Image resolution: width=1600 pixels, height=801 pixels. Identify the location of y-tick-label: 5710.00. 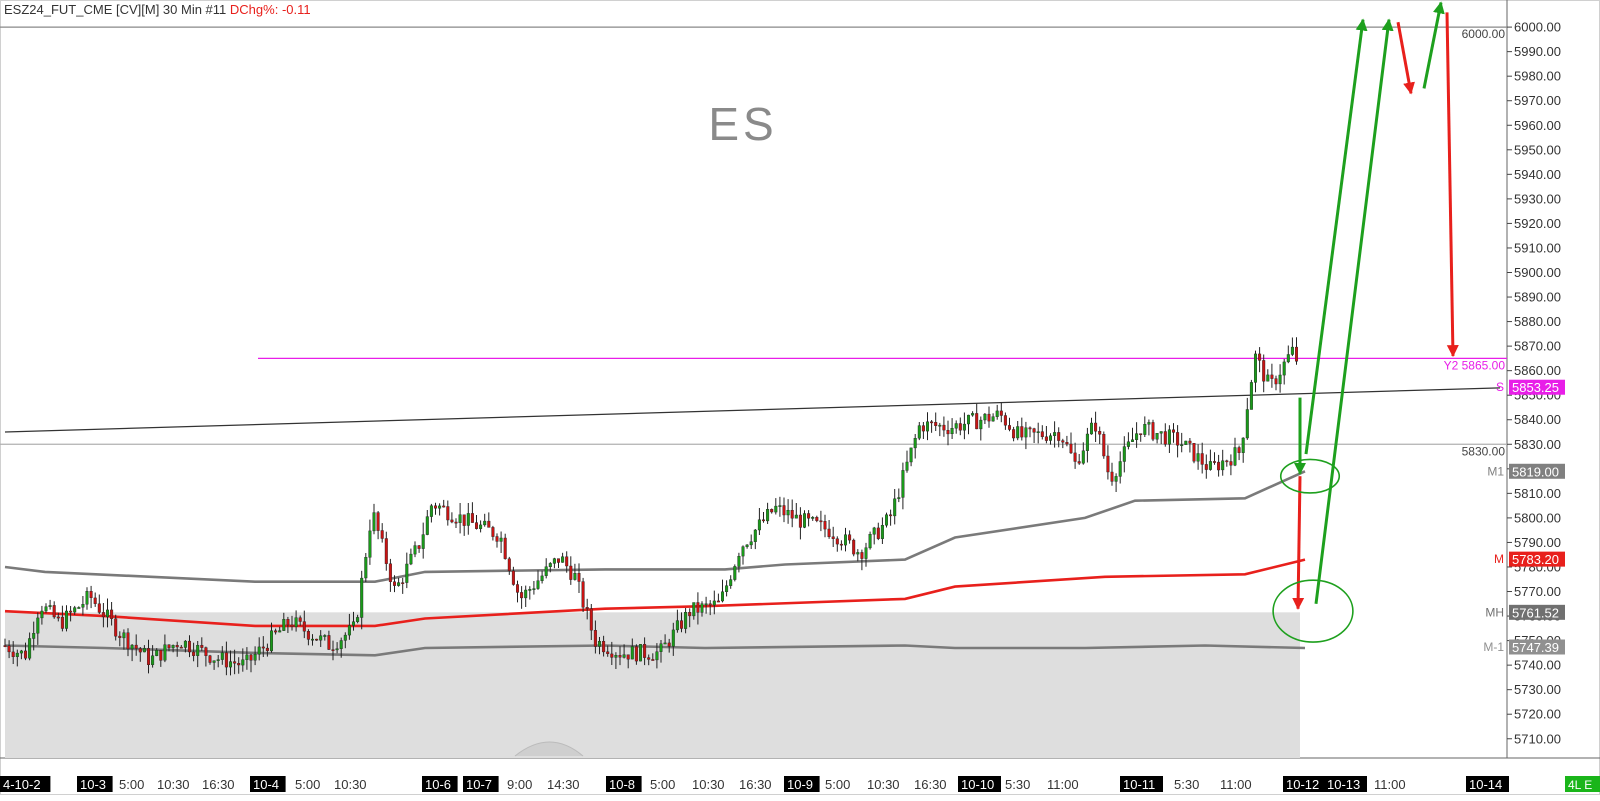
(1537, 738).